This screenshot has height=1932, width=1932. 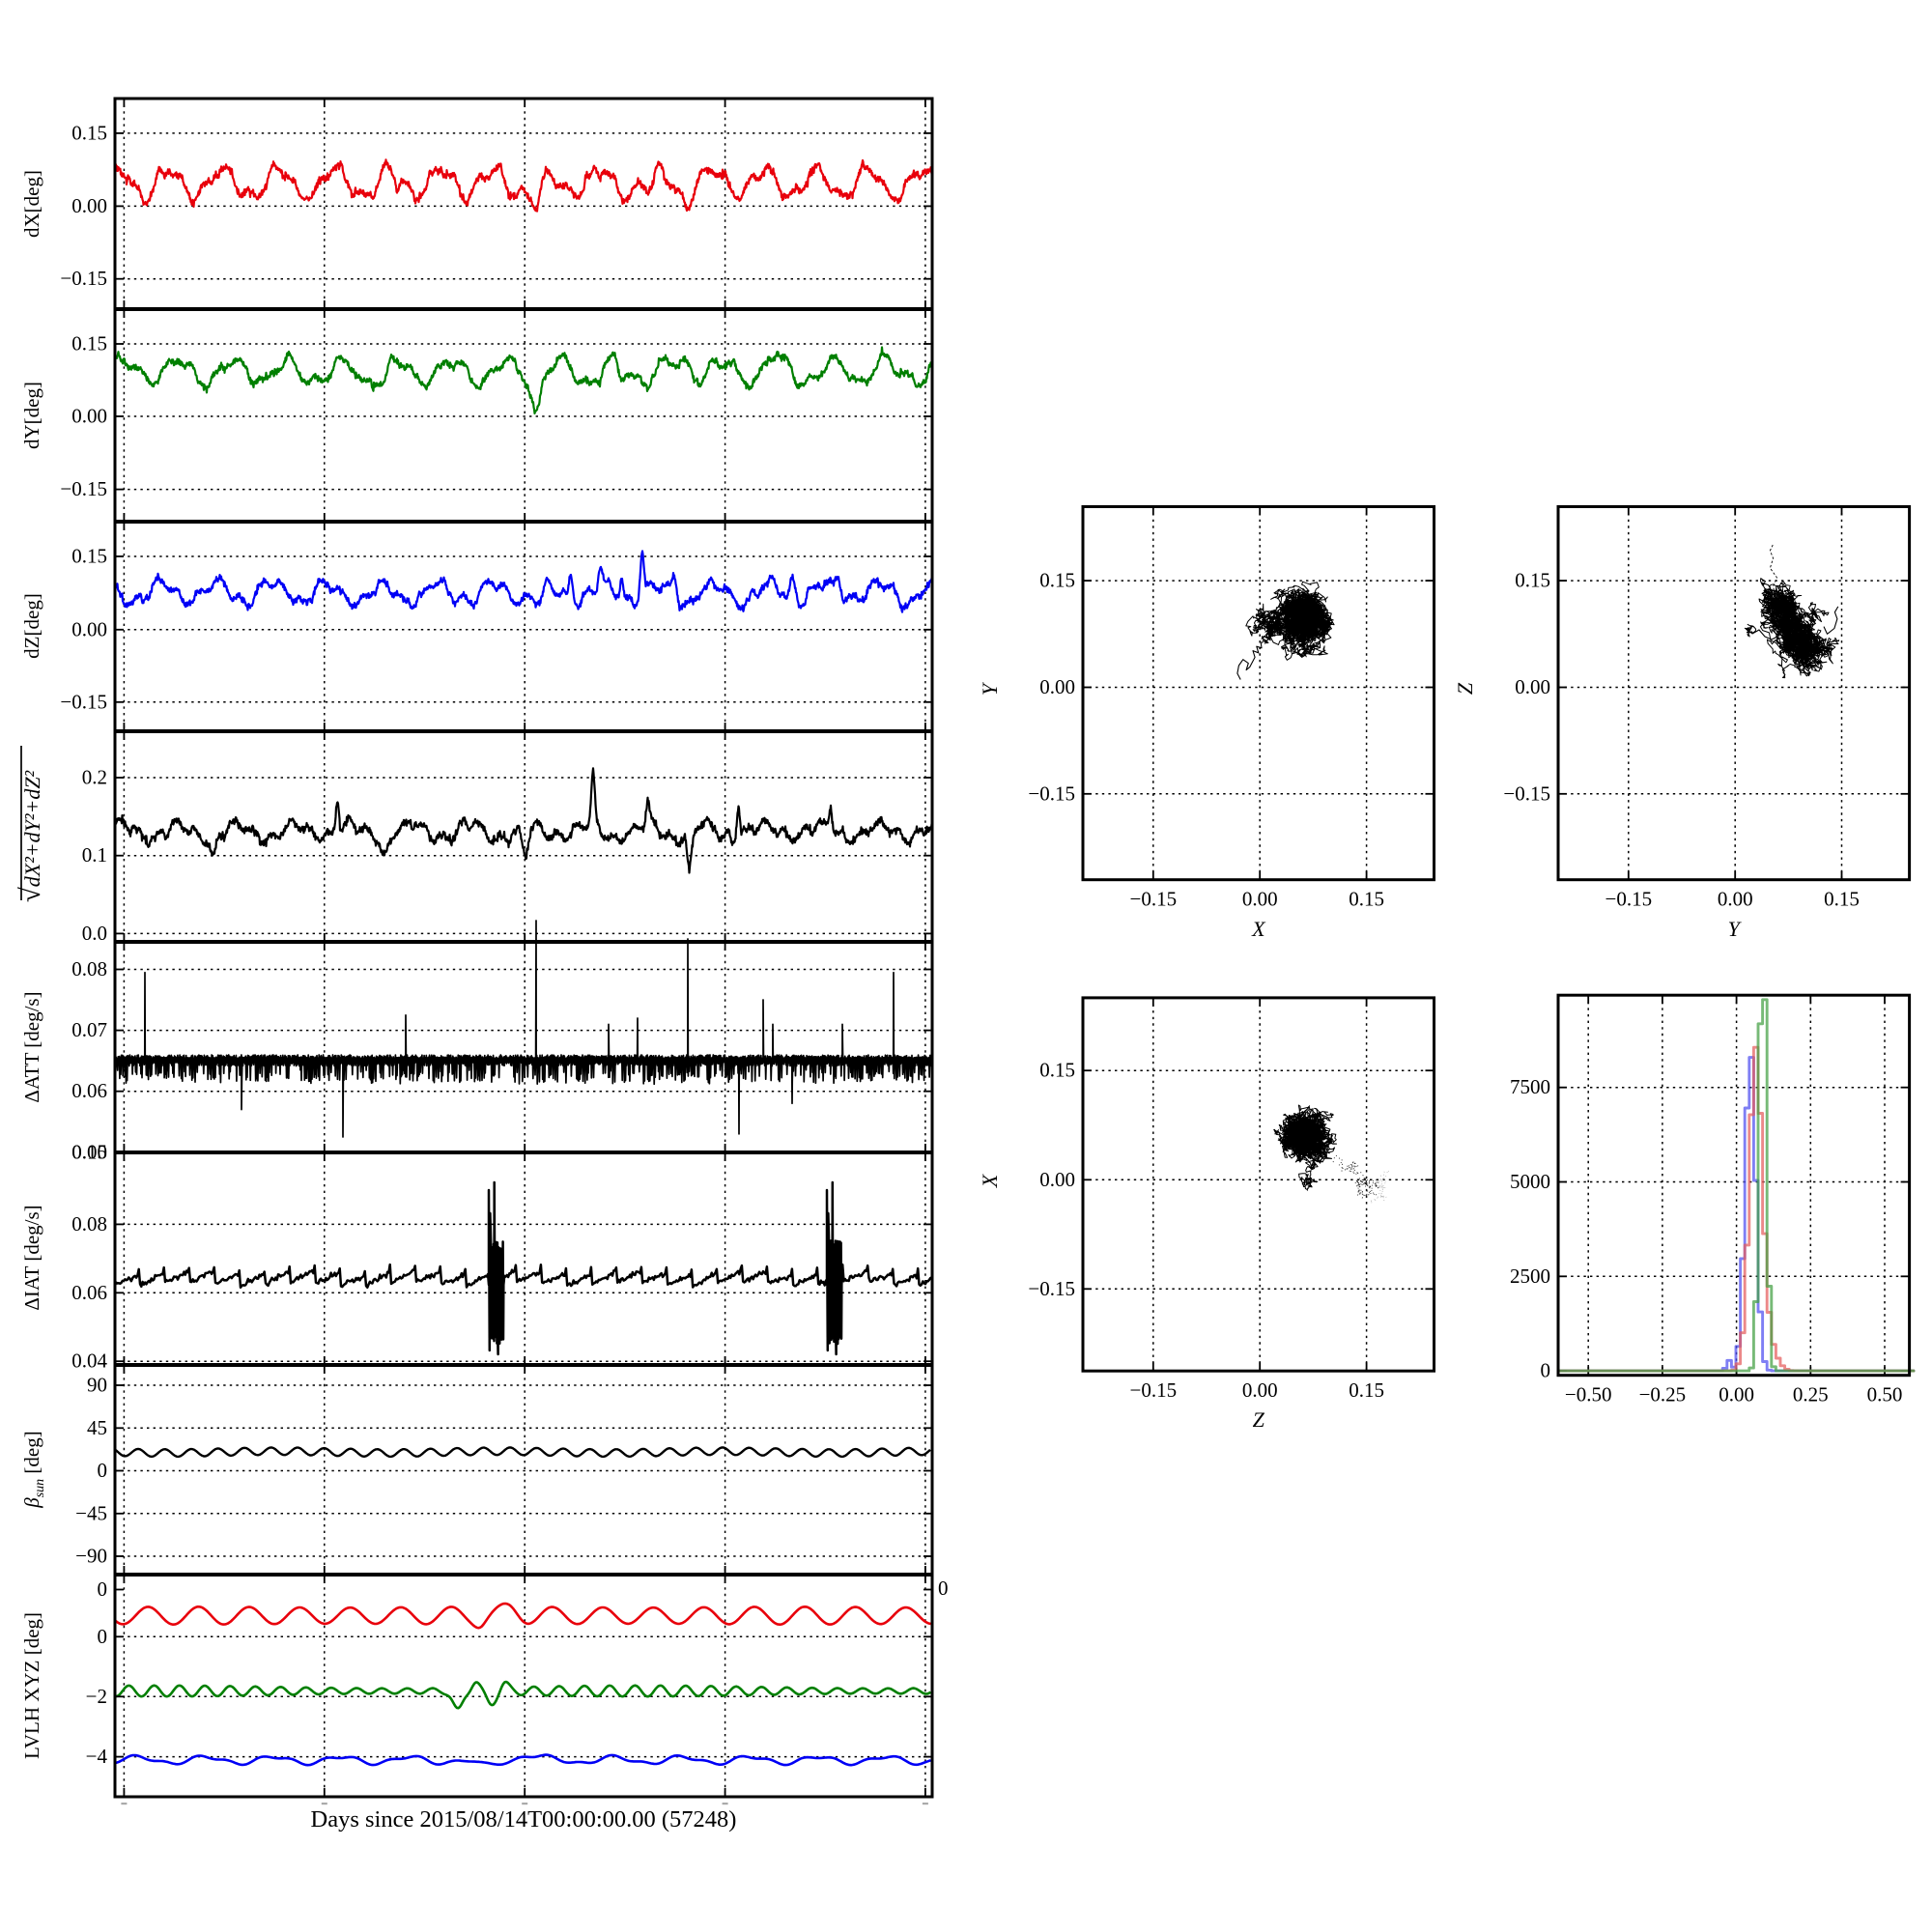 What do you see at coordinates (31, 415) in the screenshot?
I see `svg-text: dY[deg]` at bounding box center [31, 415].